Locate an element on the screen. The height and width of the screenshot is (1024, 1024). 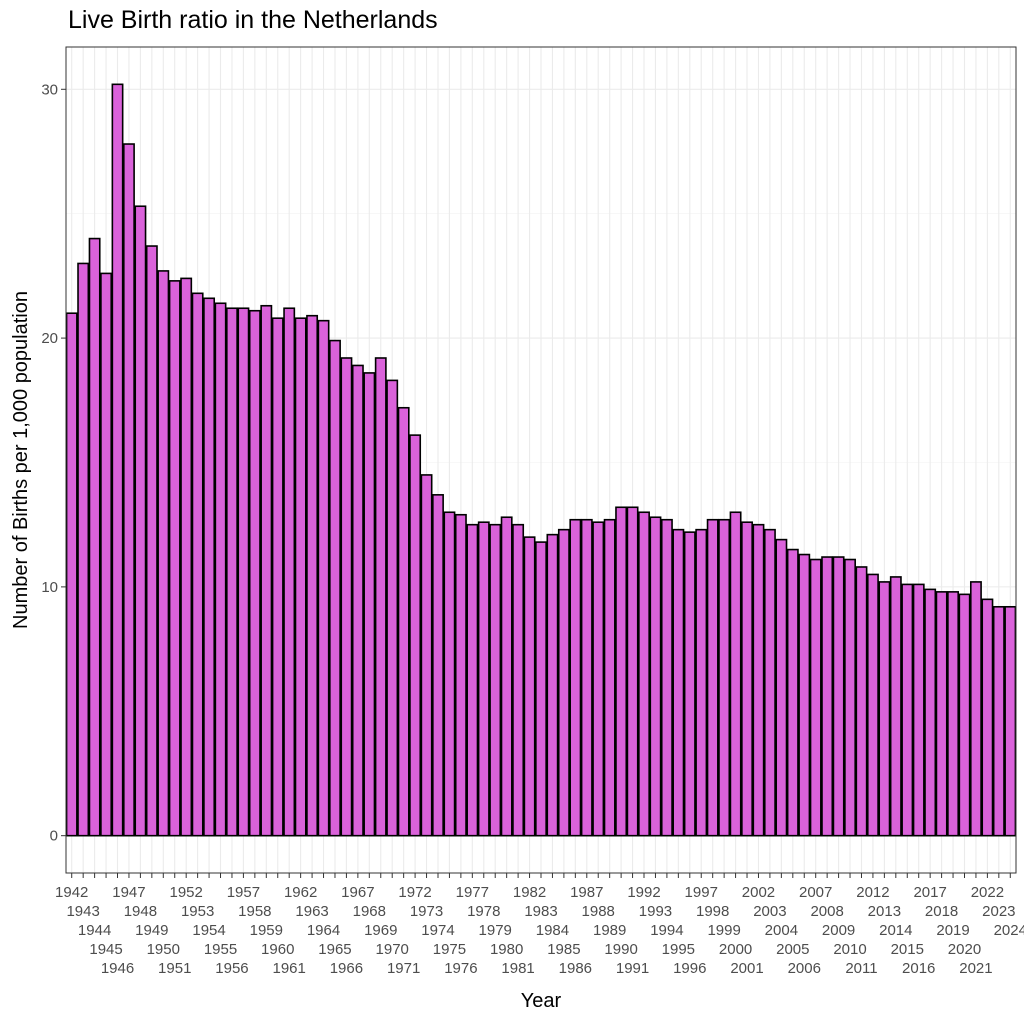
x-tick-label: 1976 is located at coordinates (460, 968).